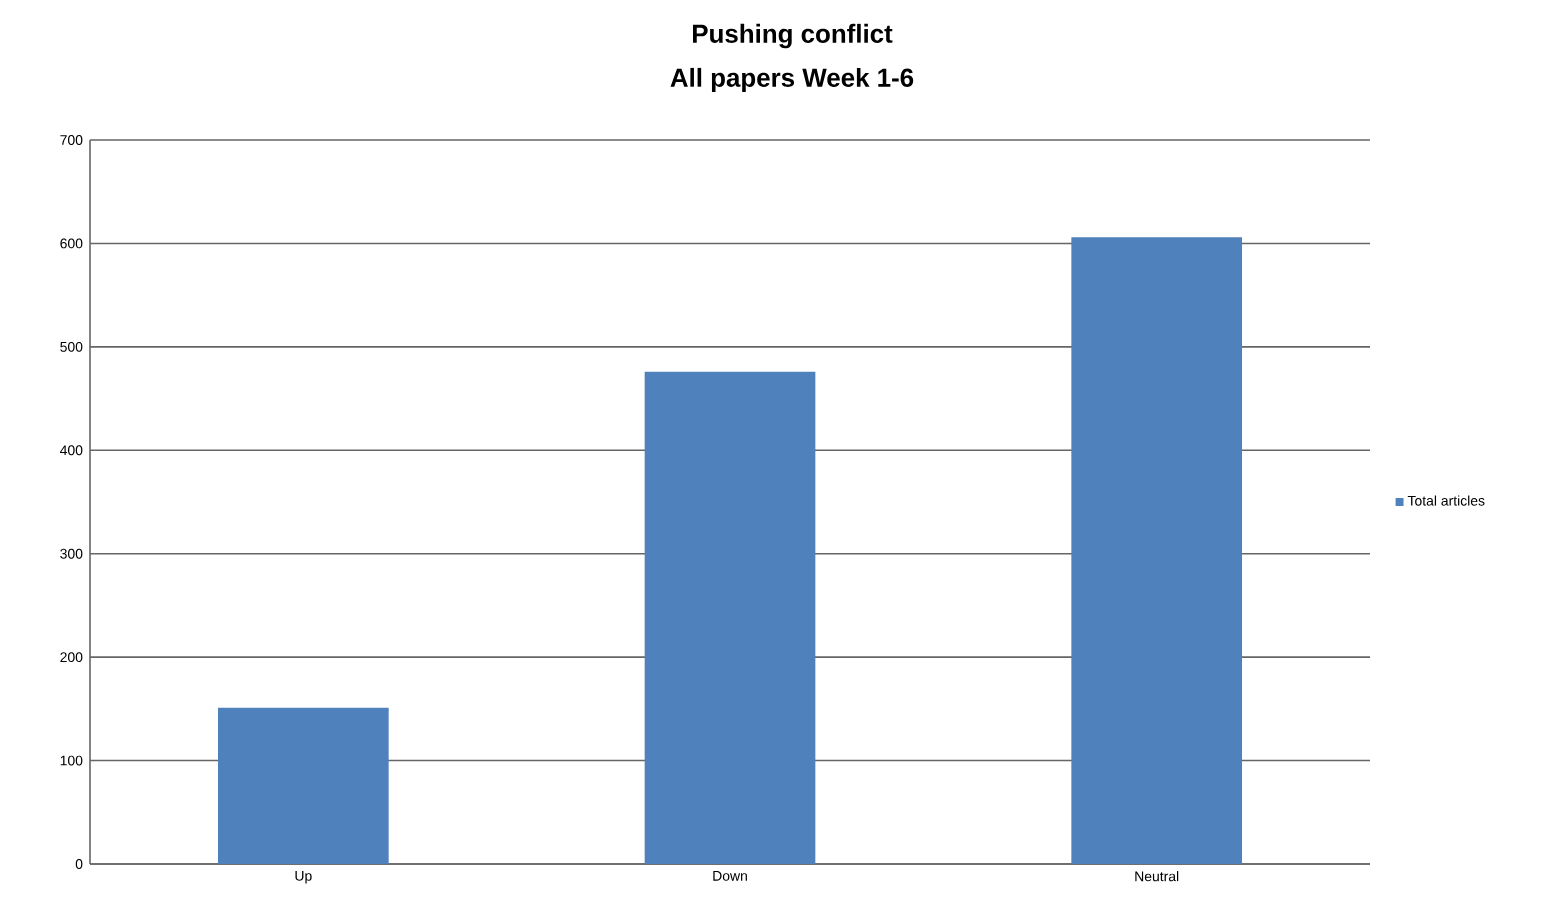  I want to click on chart-subtitle: All papers Week 1-6, so click(792, 80).